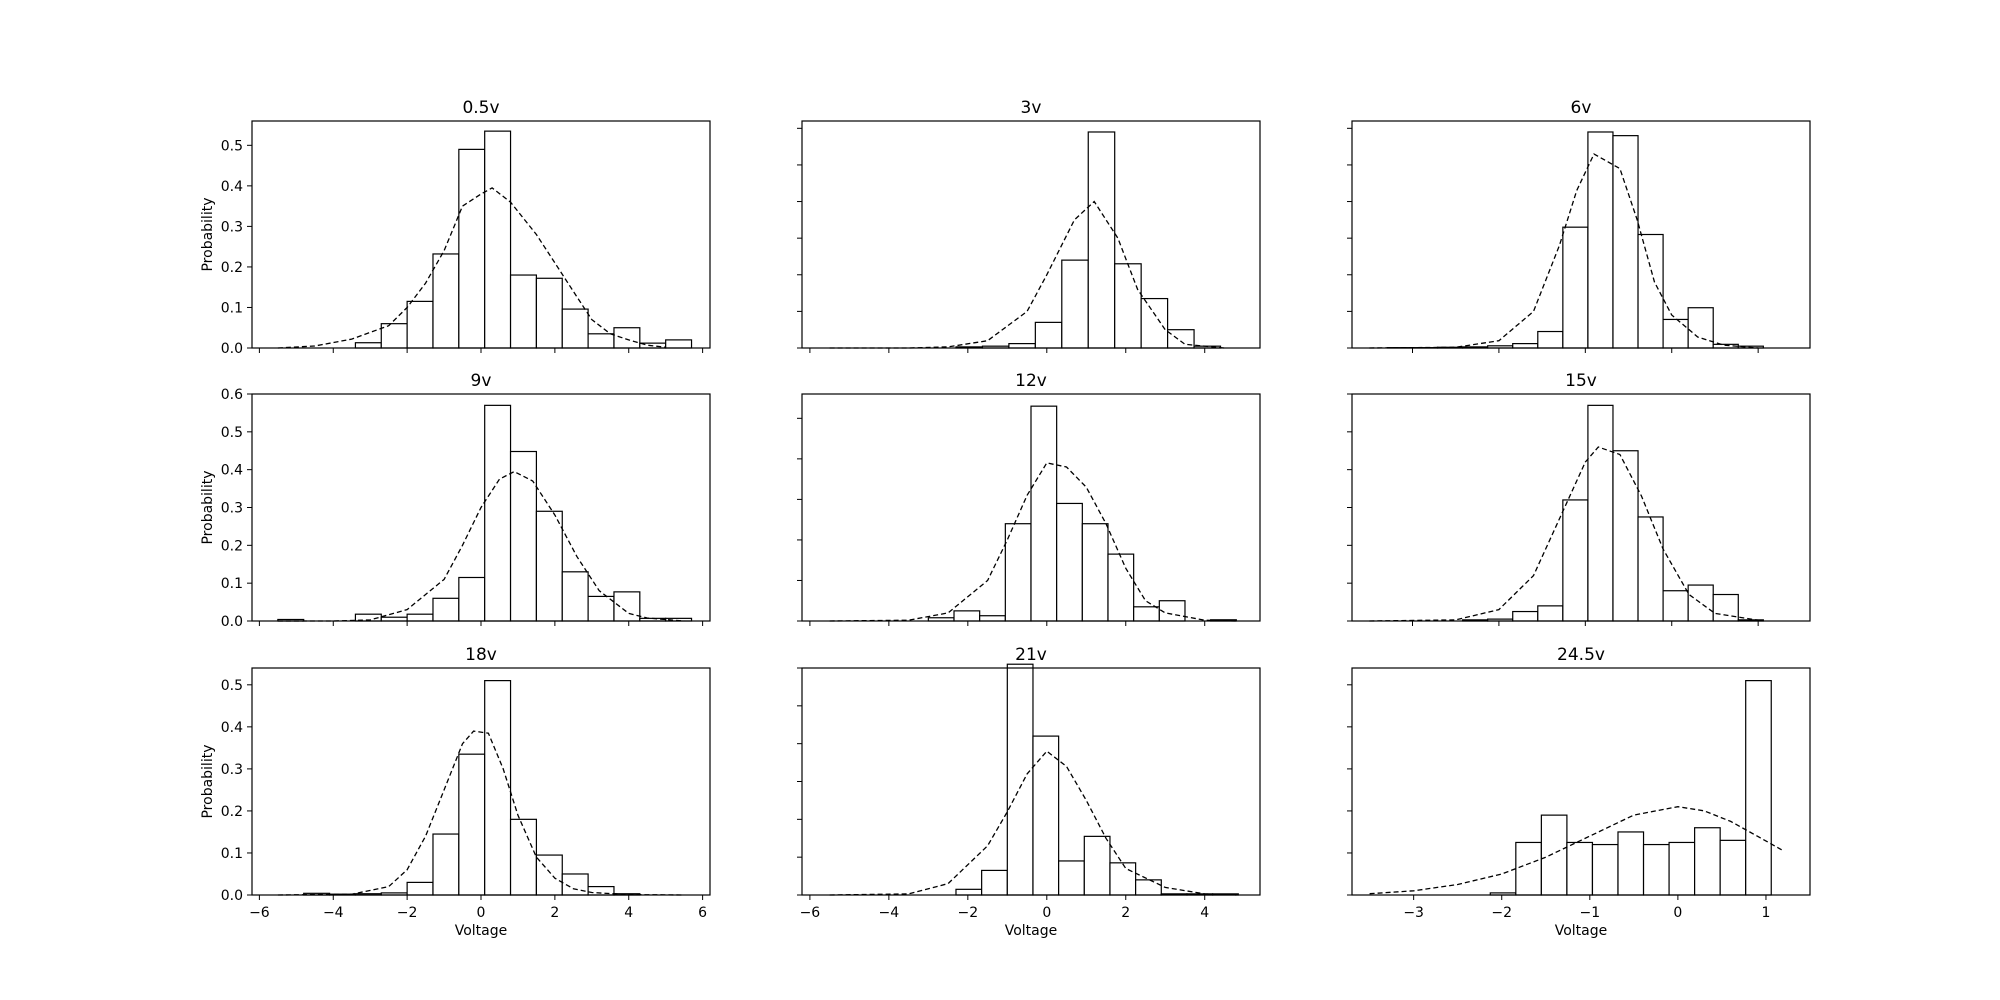 The height and width of the screenshot is (1000, 2000). What do you see at coordinates (1579, 498) in the screenshot?
I see `subplot-6: 15v` at bounding box center [1579, 498].